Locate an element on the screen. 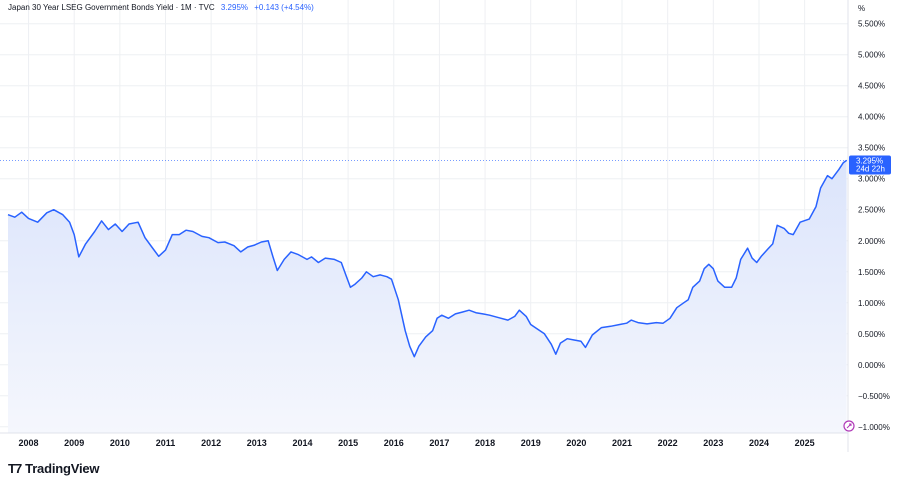 This screenshot has height=488, width=900. x-tick-label: 2010 is located at coordinates (120, 443).